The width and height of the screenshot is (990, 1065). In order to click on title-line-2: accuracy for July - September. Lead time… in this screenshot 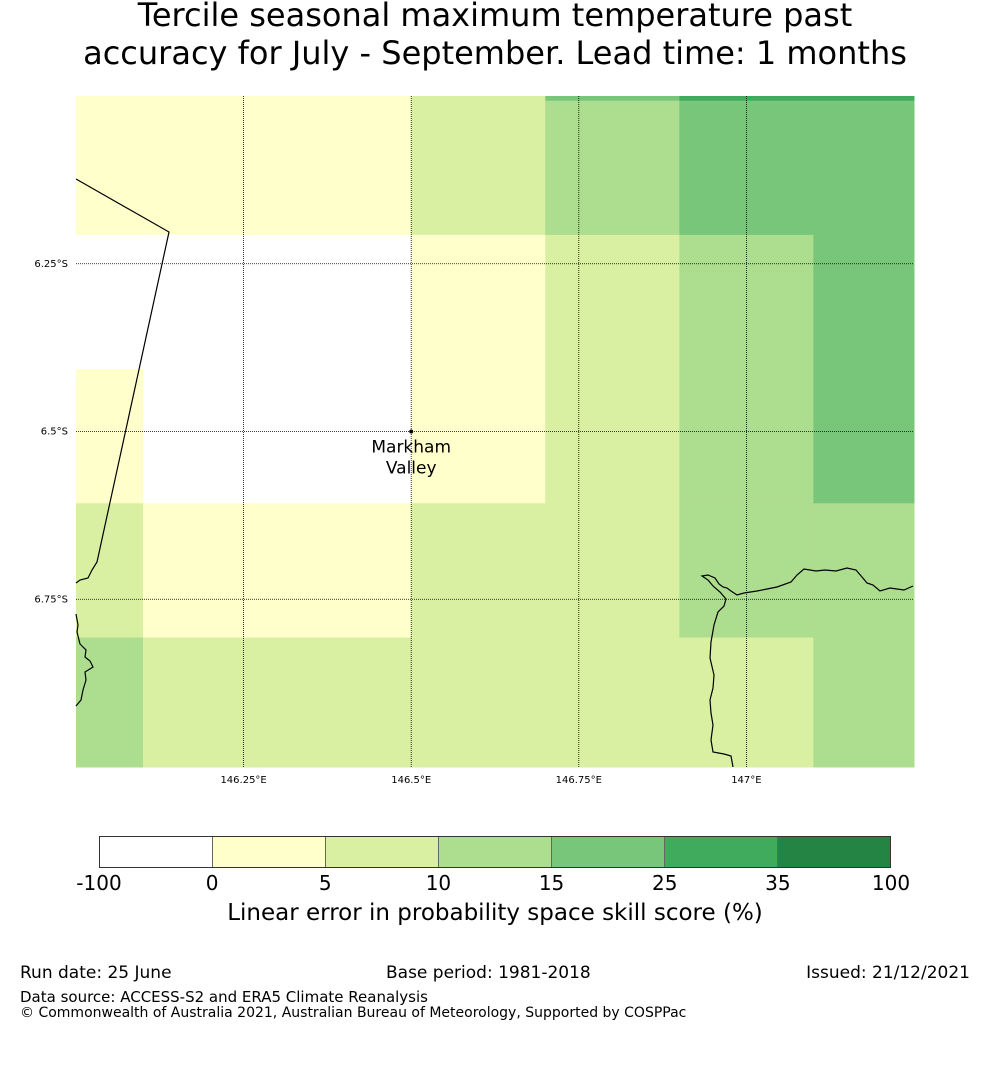, I will do `click(495, 53)`.